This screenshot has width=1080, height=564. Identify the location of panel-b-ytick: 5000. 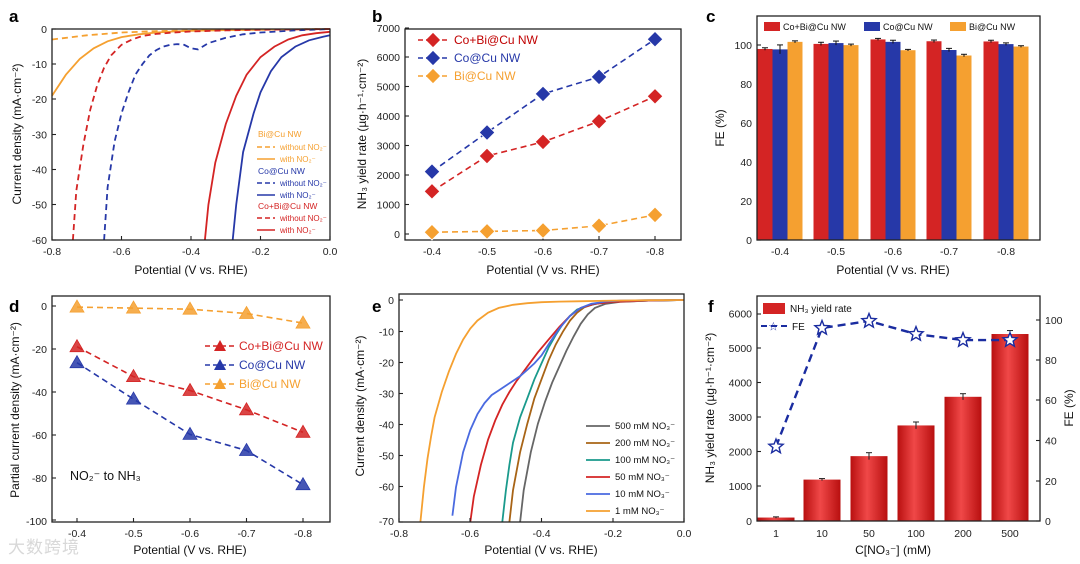
(389, 88).